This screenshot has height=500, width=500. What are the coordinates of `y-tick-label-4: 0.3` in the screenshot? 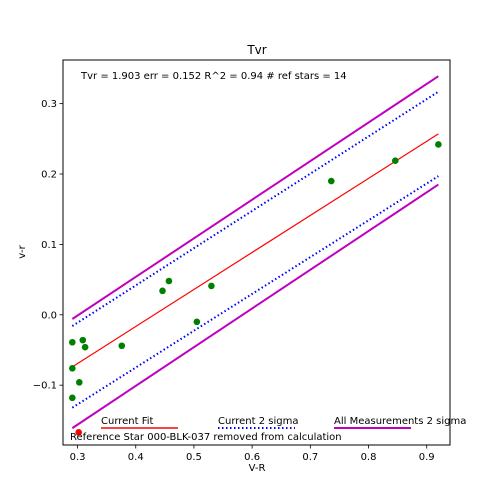 It's located at (49, 104).